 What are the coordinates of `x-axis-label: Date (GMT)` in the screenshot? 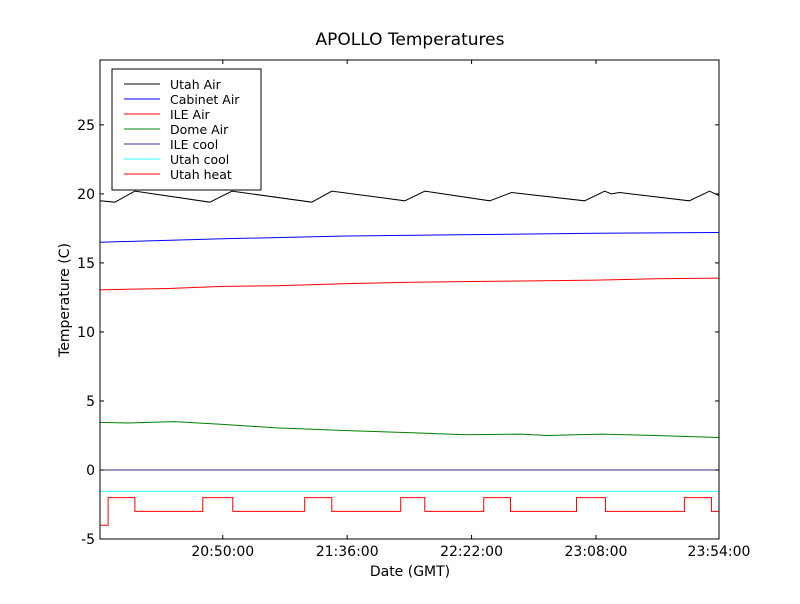 It's located at (410, 572).